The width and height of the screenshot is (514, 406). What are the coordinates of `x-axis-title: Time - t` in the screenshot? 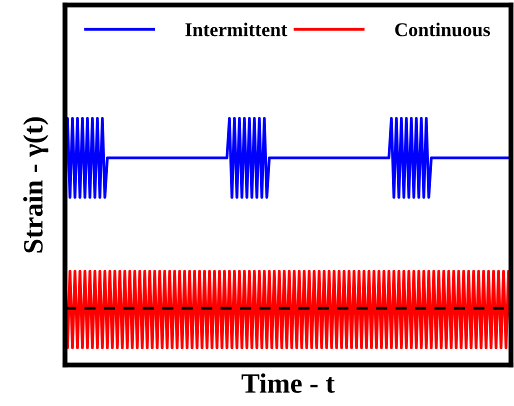 It's located at (288, 383).